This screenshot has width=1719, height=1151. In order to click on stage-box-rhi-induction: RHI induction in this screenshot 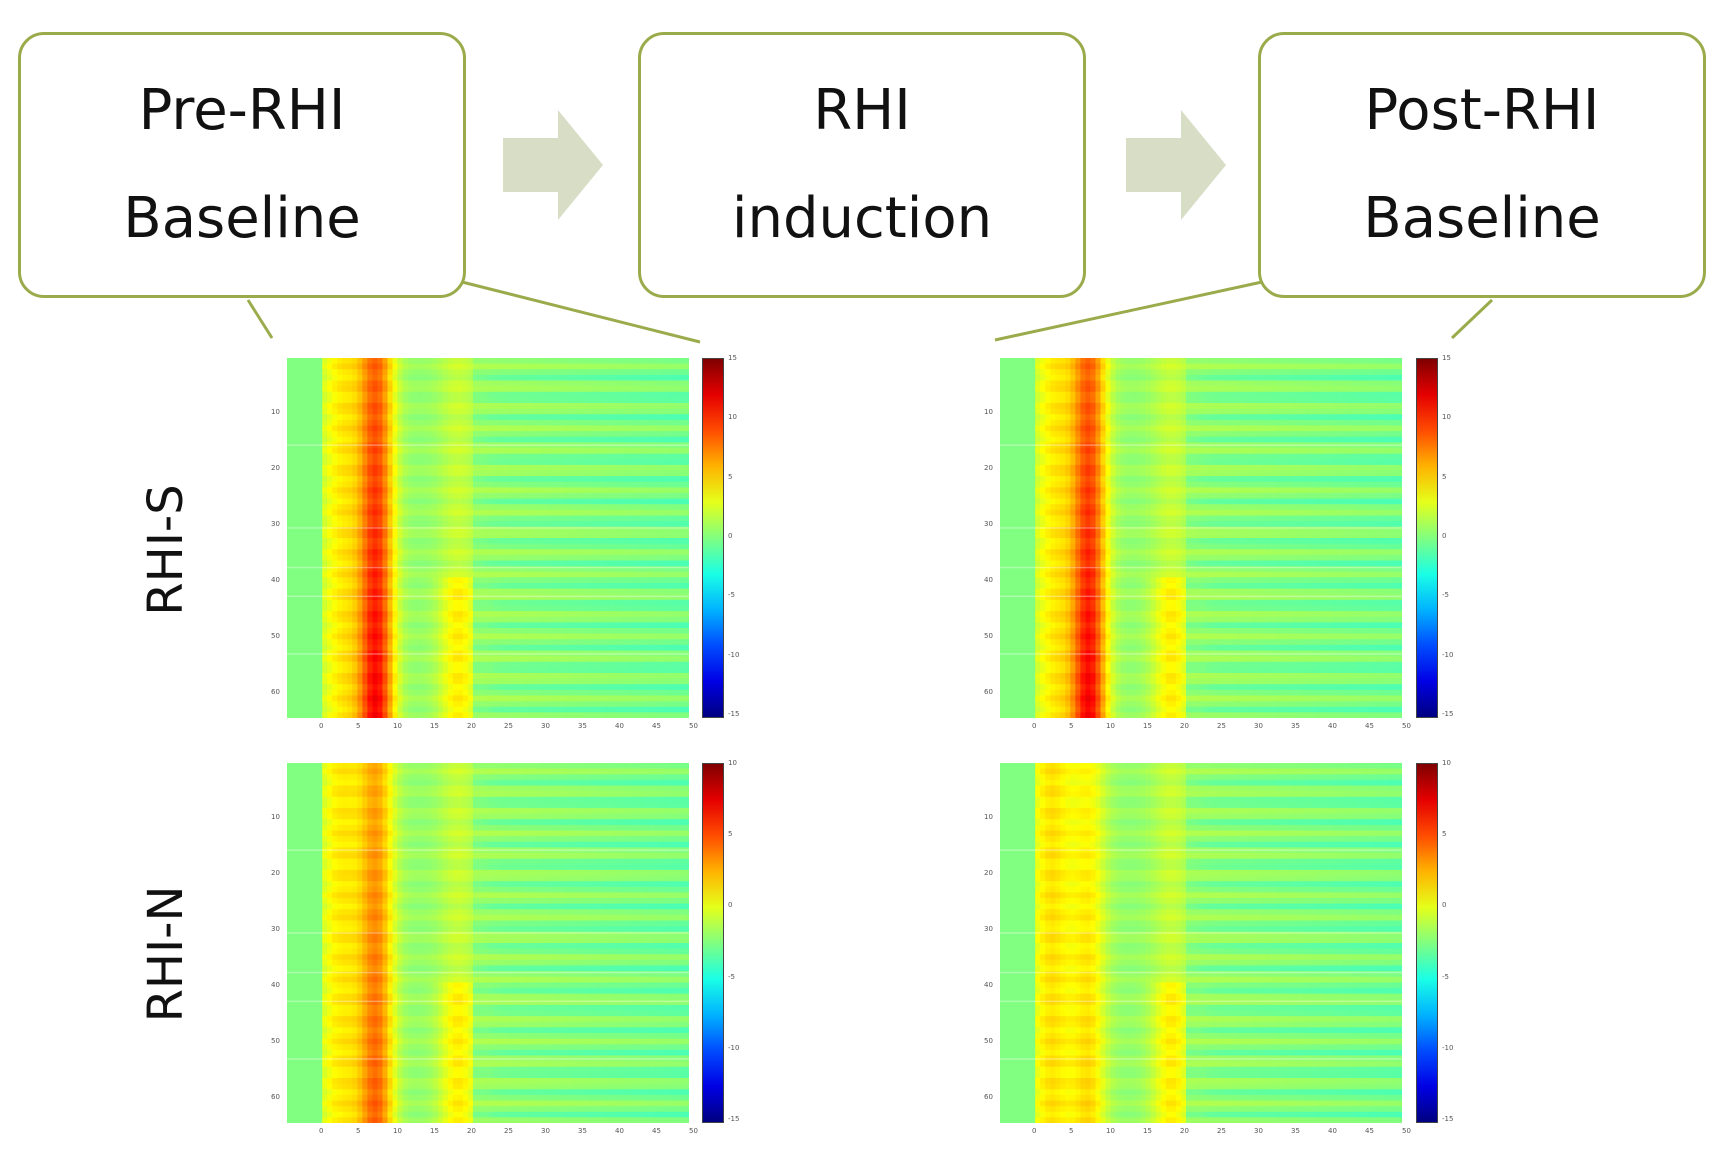, I will do `click(862, 165)`.